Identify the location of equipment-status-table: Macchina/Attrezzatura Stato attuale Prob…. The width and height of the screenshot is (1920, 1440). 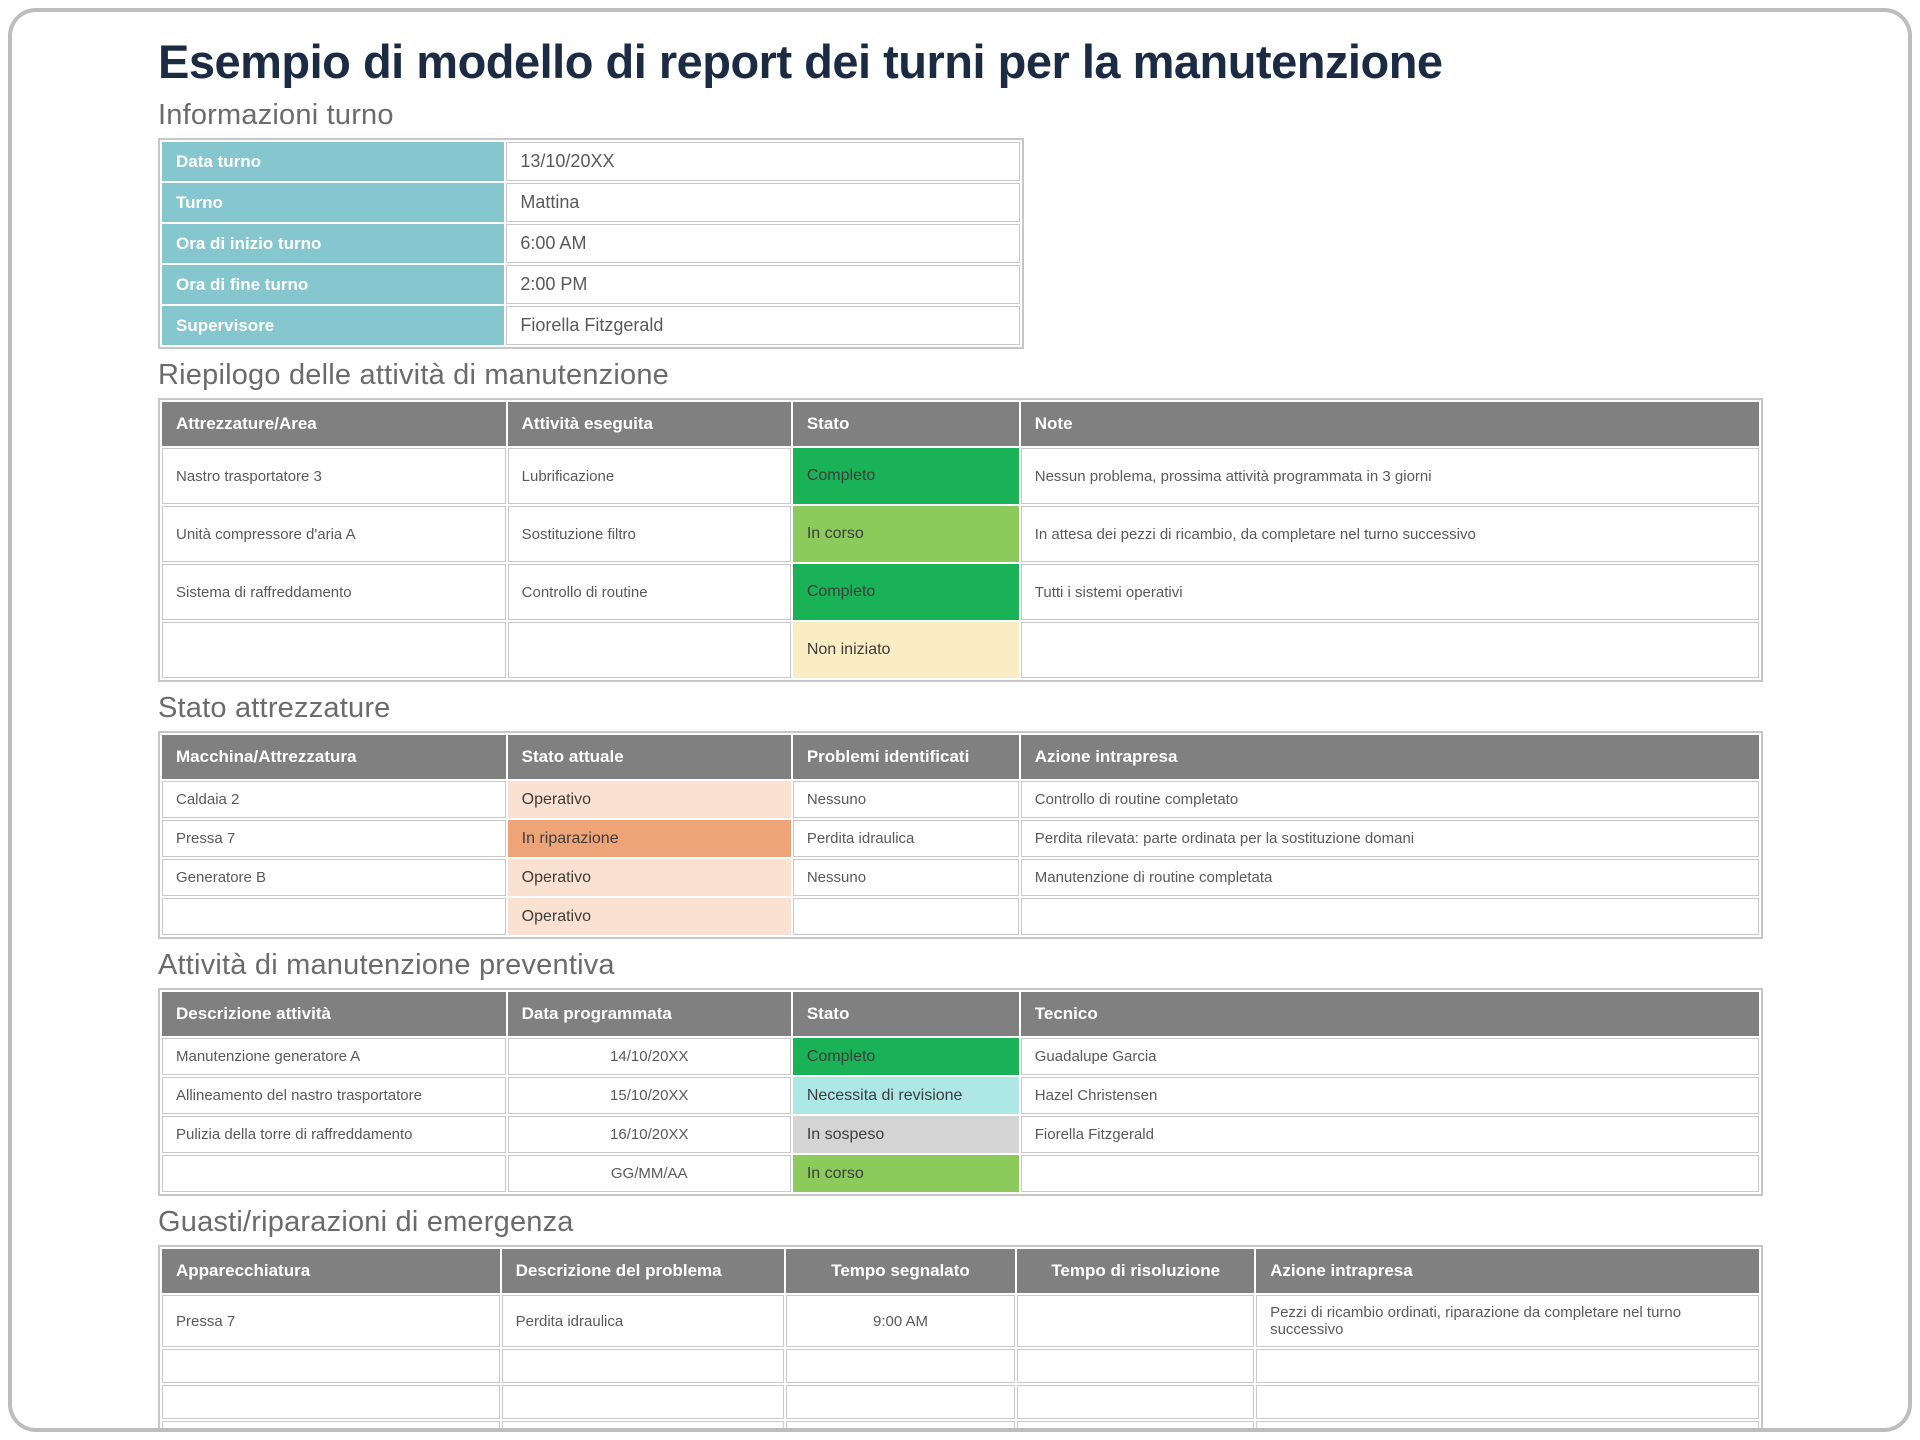
(960, 835).